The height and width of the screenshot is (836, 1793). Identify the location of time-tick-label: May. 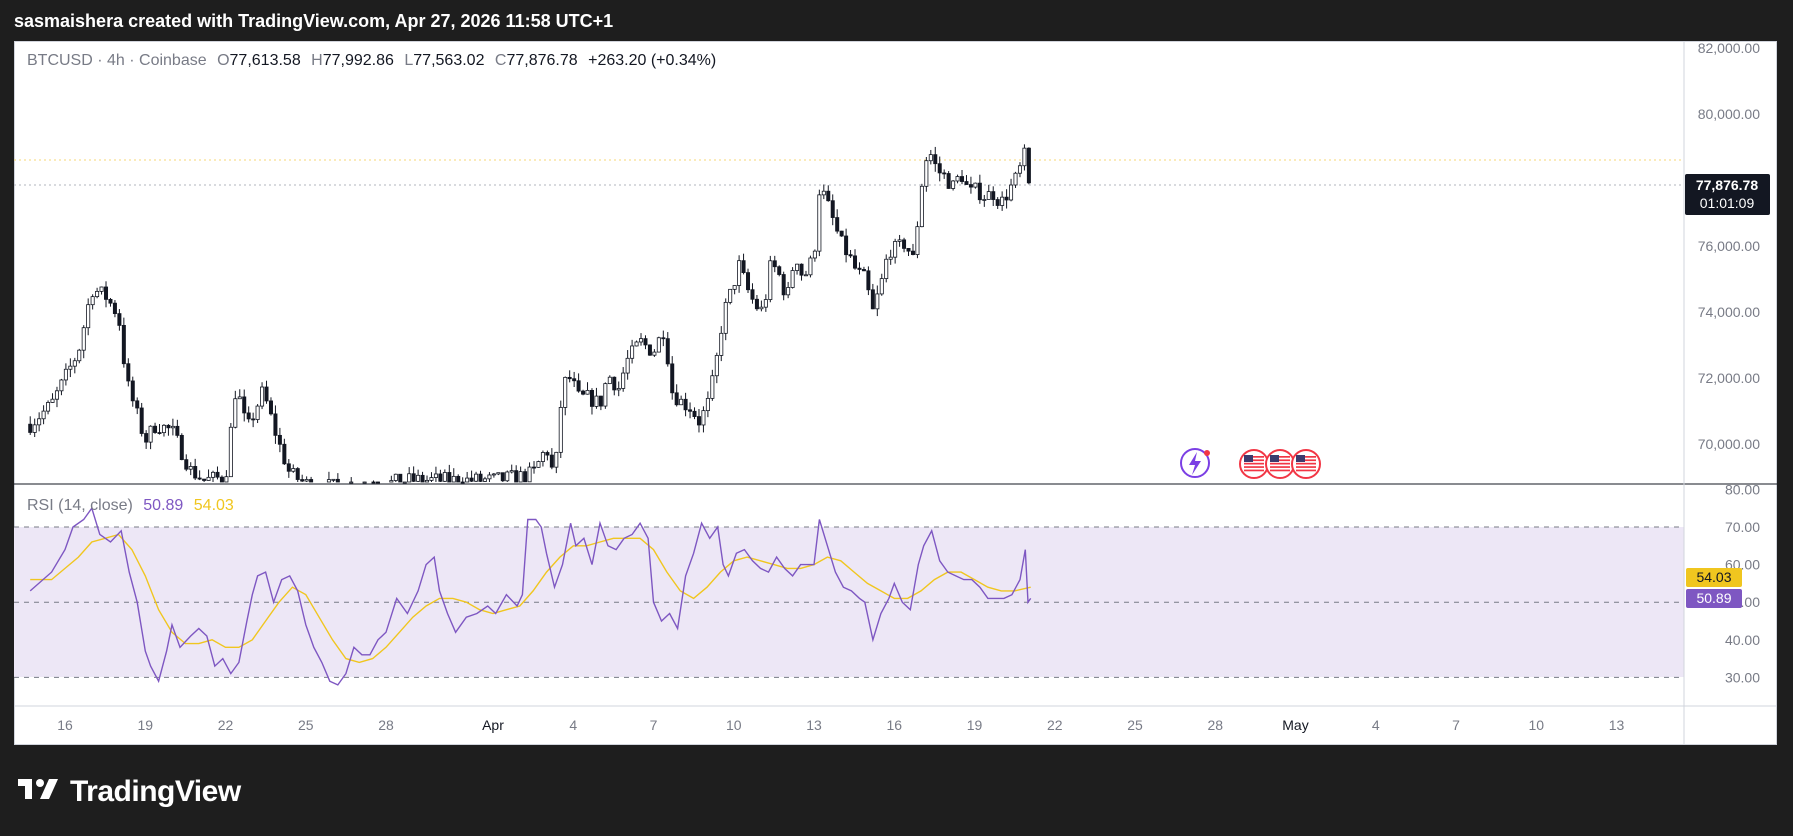
(1295, 725).